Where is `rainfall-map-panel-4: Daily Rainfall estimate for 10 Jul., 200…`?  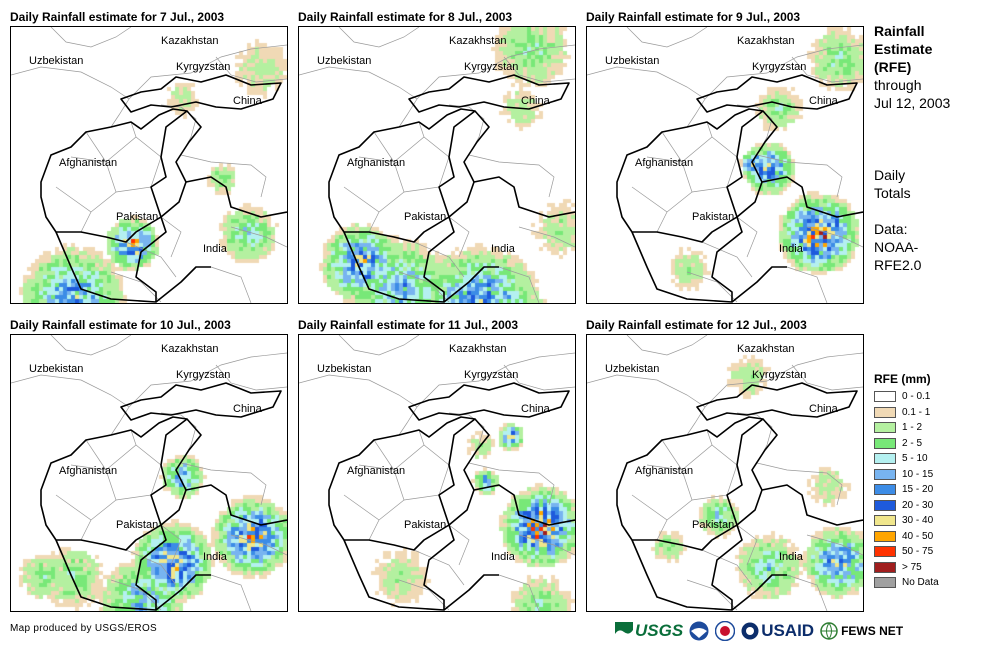
rainfall-map-panel-4: Daily Rainfall estimate for 10 Jul., 200… is located at coordinates (149, 464).